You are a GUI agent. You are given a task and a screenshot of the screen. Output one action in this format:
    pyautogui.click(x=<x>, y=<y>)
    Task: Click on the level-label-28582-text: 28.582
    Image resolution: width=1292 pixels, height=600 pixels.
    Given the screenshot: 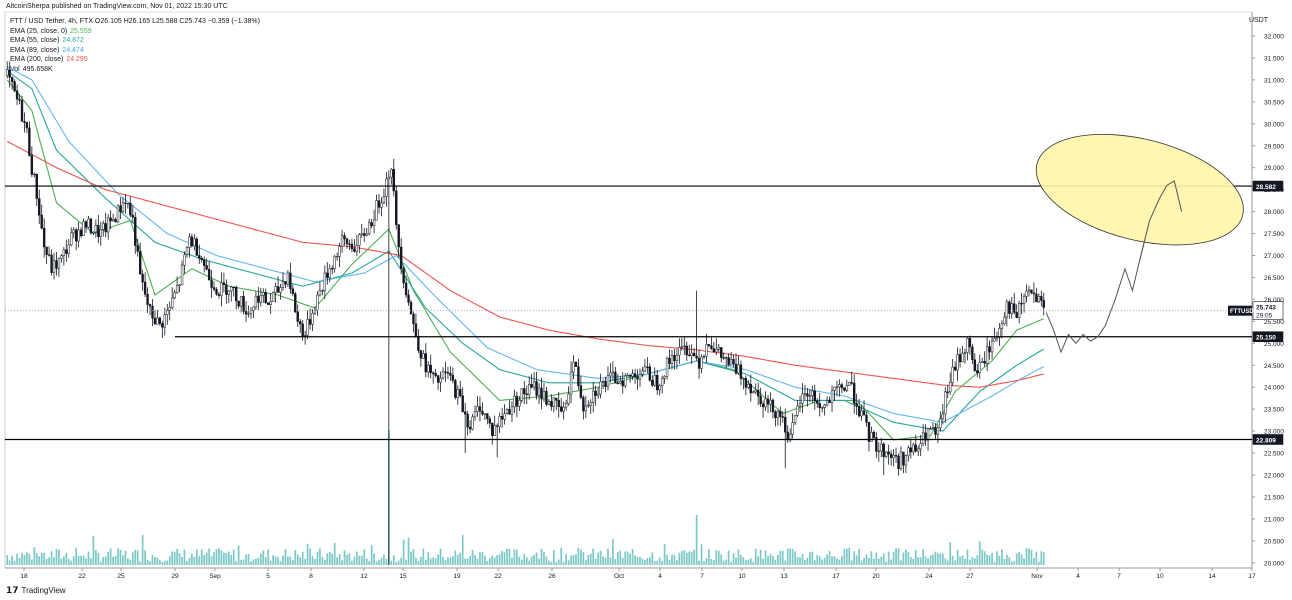 What is the action you would take?
    pyautogui.click(x=1266, y=187)
    